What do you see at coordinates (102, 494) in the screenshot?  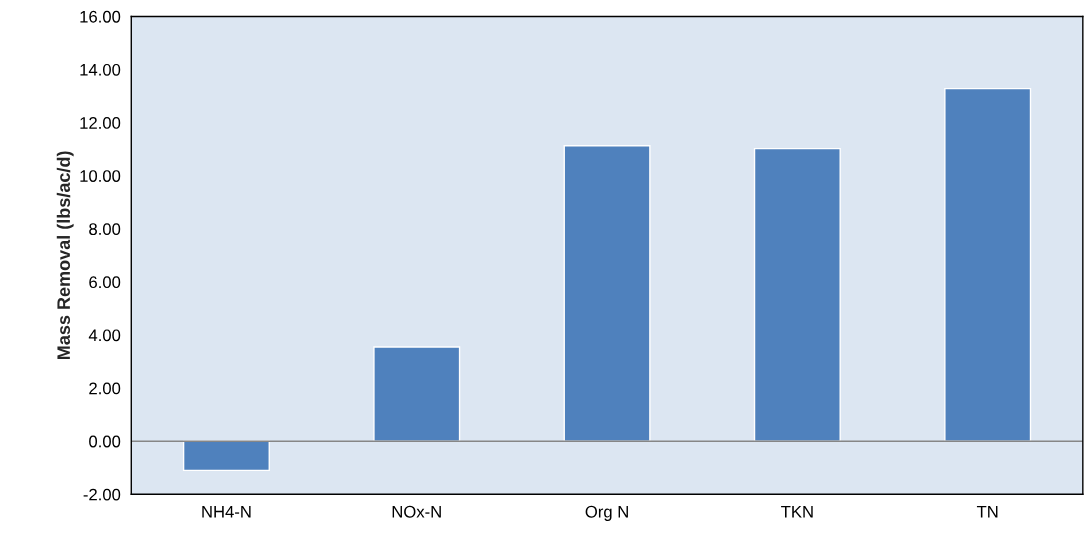 I see `y-tick-label: -2.00` at bounding box center [102, 494].